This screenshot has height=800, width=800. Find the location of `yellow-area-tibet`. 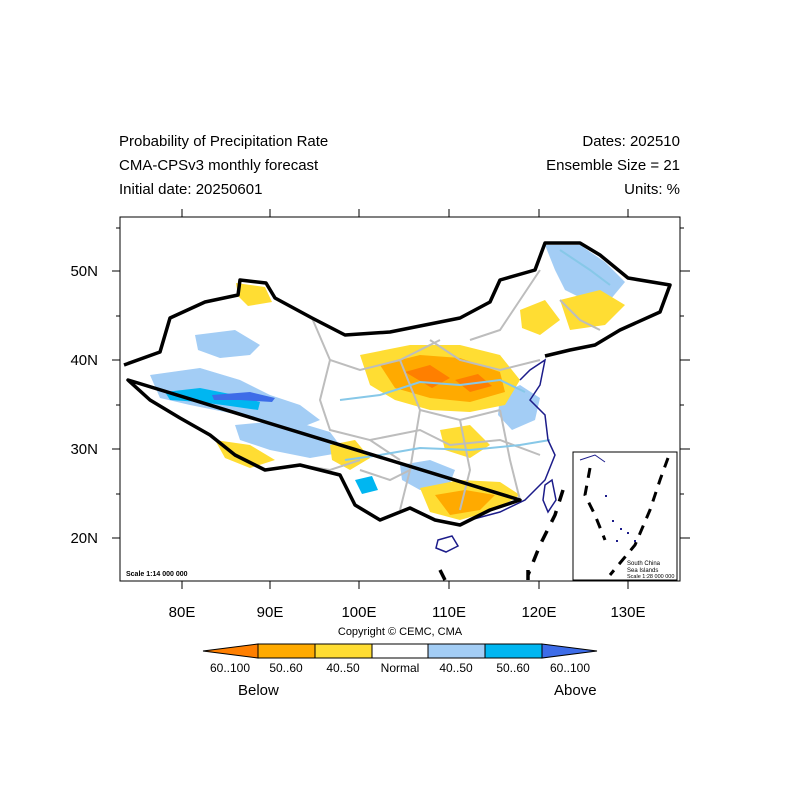

yellow-area-tibet is located at coordinates (245, 454).